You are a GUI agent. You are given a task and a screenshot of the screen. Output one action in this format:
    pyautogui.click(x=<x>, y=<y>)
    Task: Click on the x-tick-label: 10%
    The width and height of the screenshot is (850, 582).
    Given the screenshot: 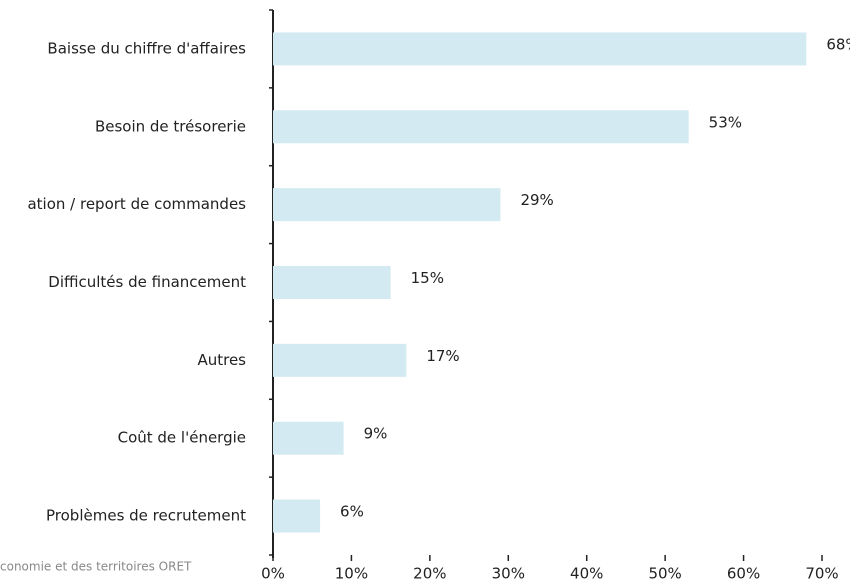 What is the action you would take?
    pyautogui.click(x=351, y=573)
    